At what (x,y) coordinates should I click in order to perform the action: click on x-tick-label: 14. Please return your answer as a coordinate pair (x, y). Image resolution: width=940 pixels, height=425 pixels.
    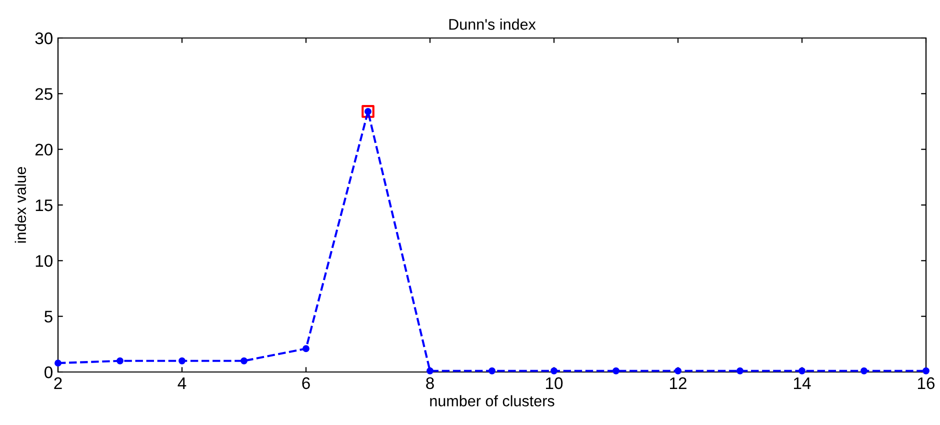
    Looking at the image, I should click on (802, 383).